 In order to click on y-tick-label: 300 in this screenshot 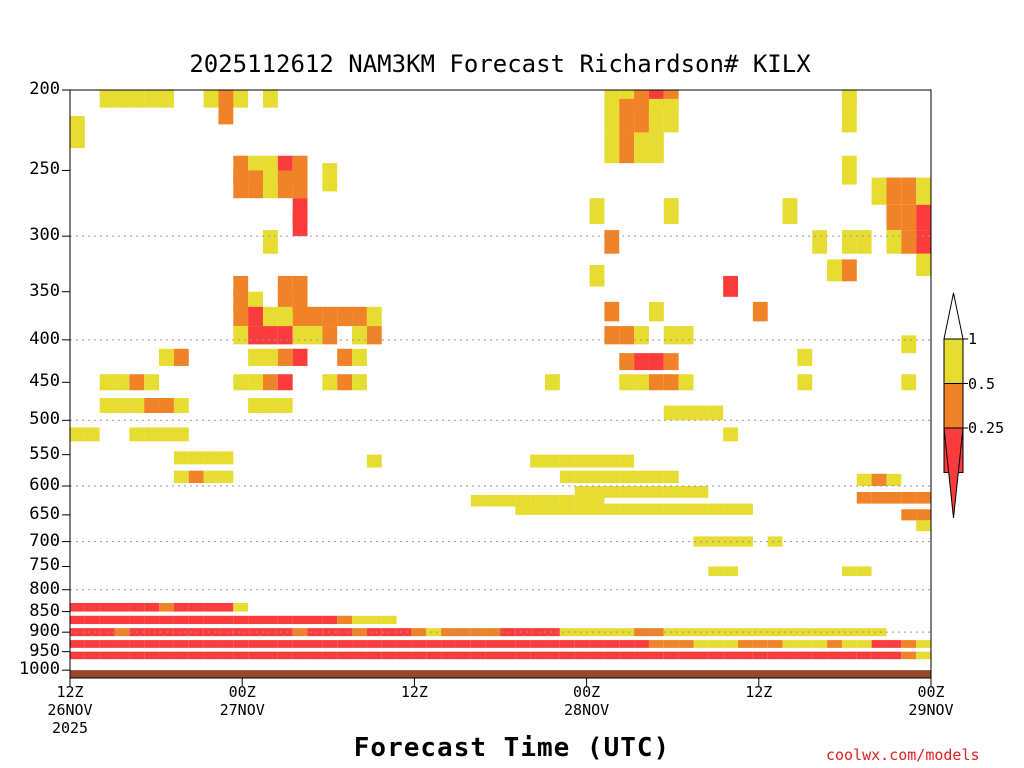, I will do `click(44, 235)`.